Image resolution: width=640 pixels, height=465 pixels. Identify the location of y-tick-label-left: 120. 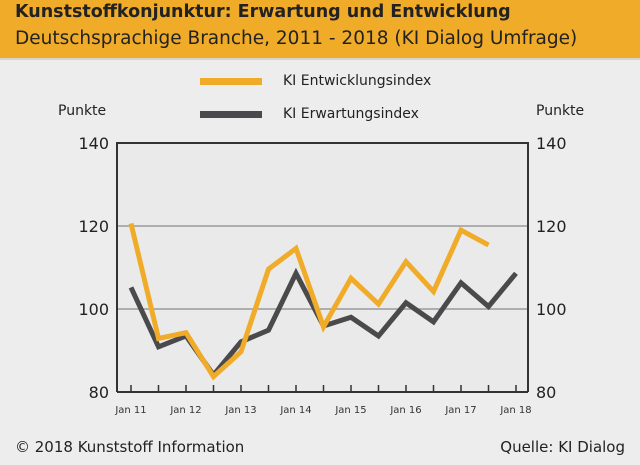
(93, 226).